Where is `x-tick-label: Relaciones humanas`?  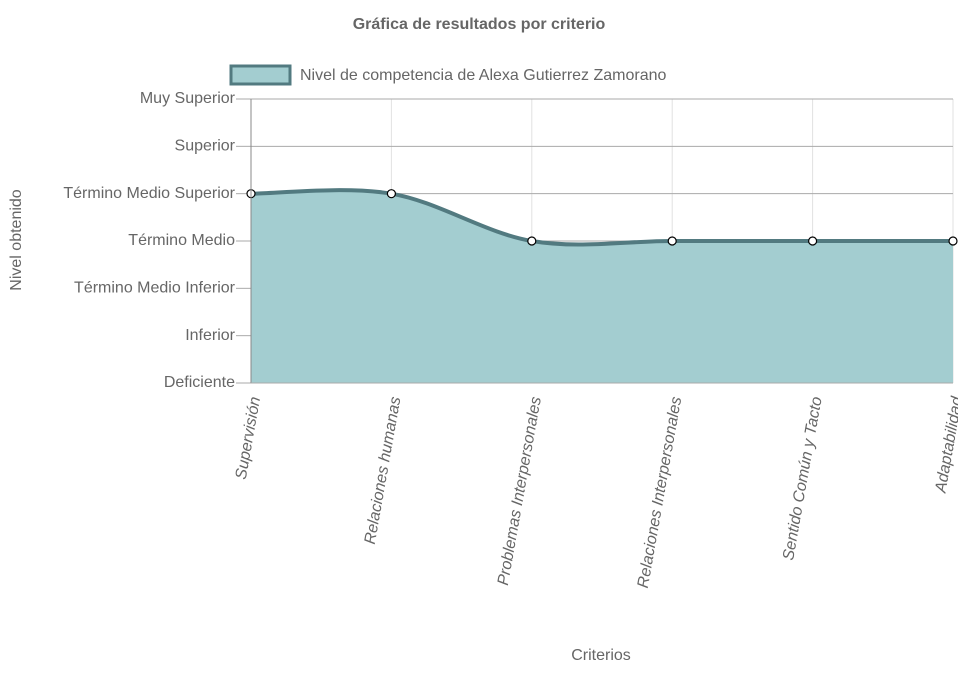
x-tick-label: Relaciones humanas is located at coordinates (383, 470).